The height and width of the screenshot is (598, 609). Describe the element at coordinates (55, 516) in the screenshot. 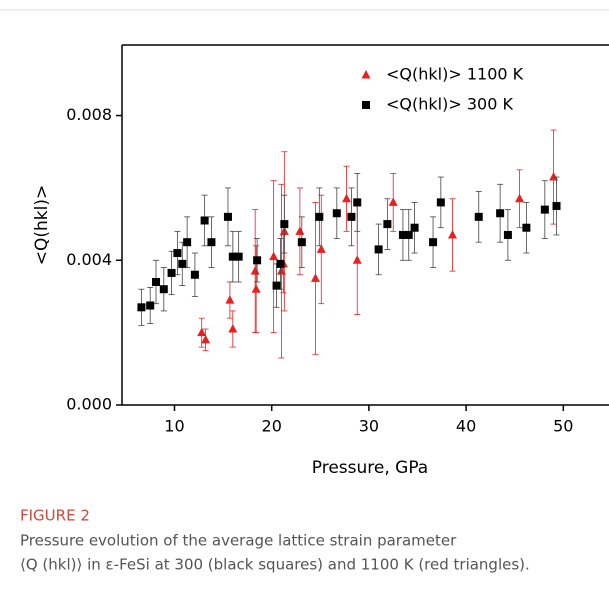

I see `caption-label: FIGURE 2` at that location.